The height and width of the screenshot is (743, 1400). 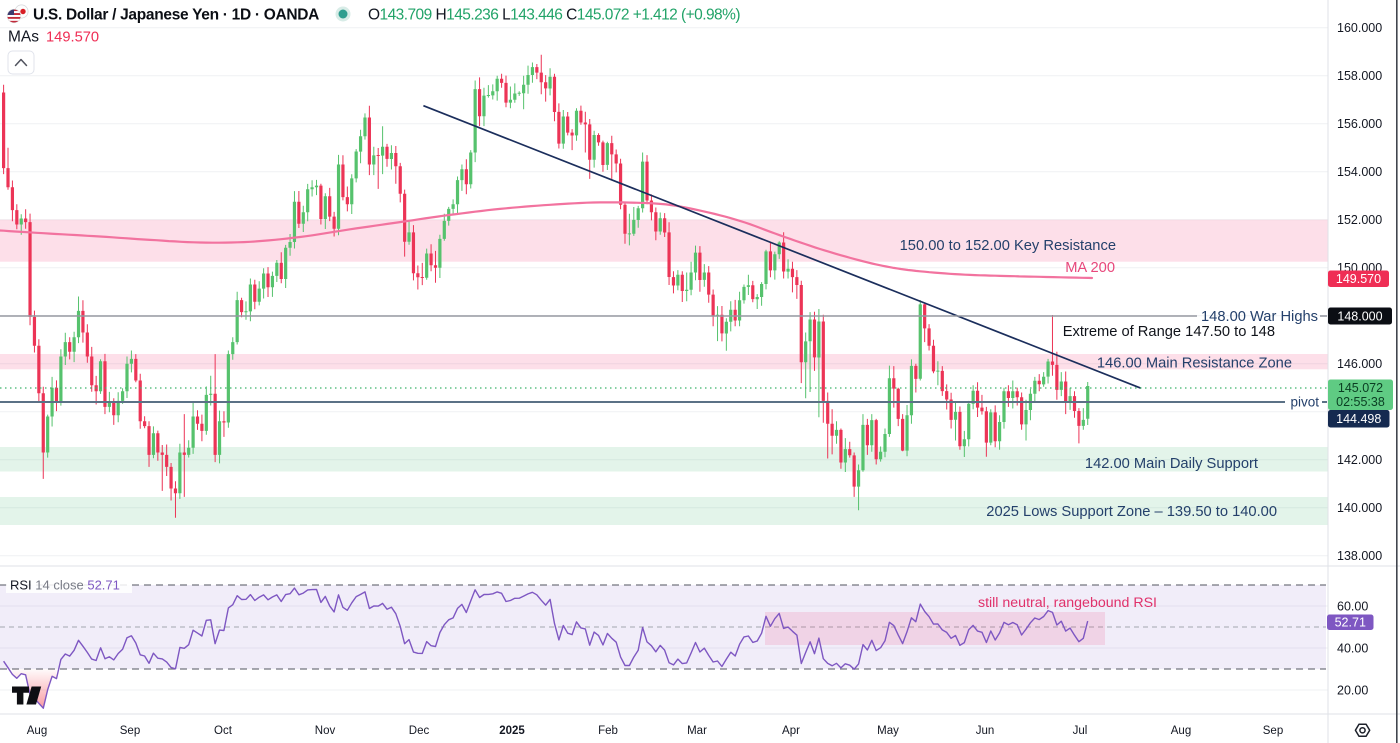 What do you see at coordinates (888, 731) in the screenshot?
I see `svg-text: May` at bounding box center [888, 731].